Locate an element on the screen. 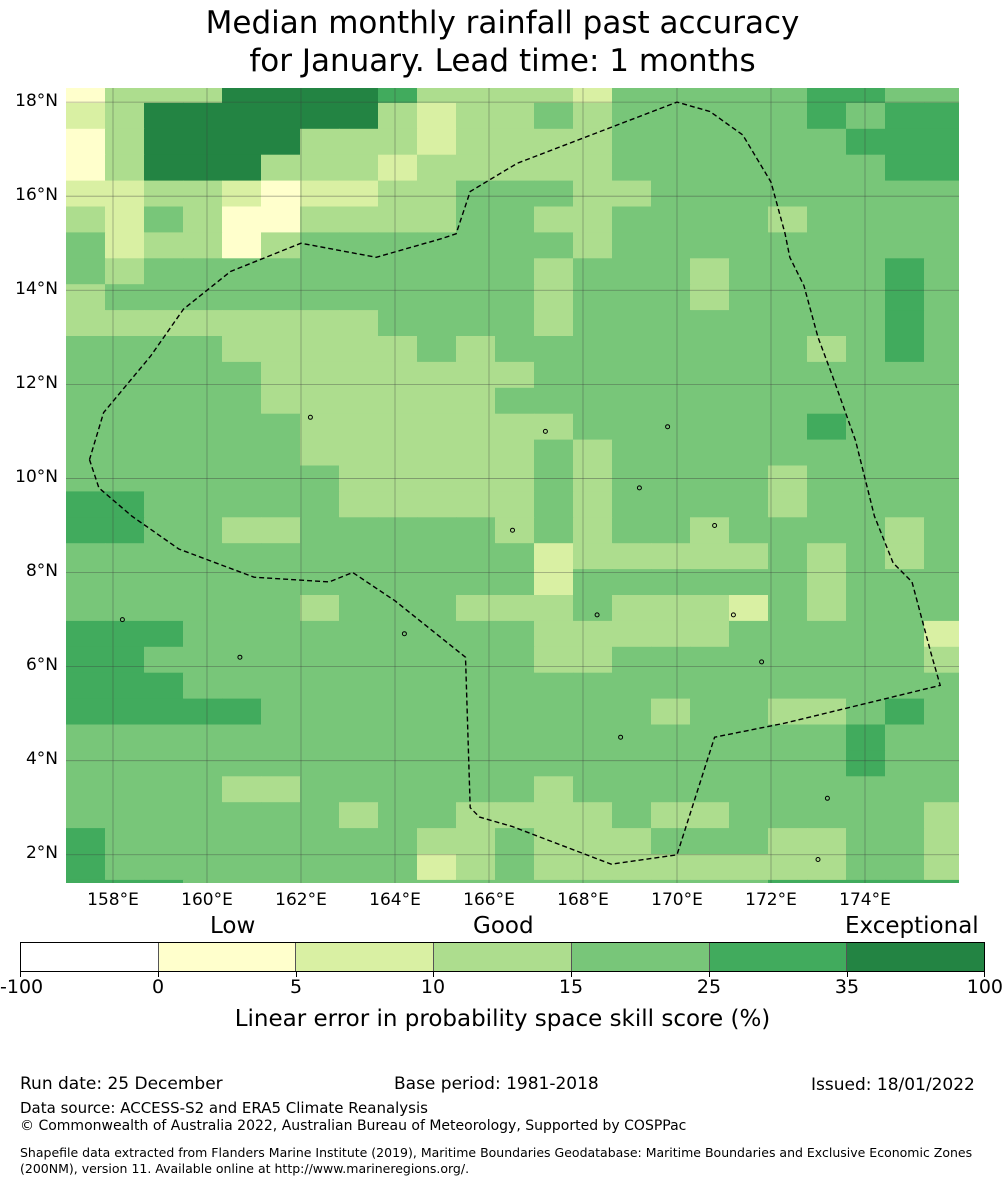 This screenshot has height=1185, width=1005. colorbar-tick-label: 35 is located at coordinates (847, 987).